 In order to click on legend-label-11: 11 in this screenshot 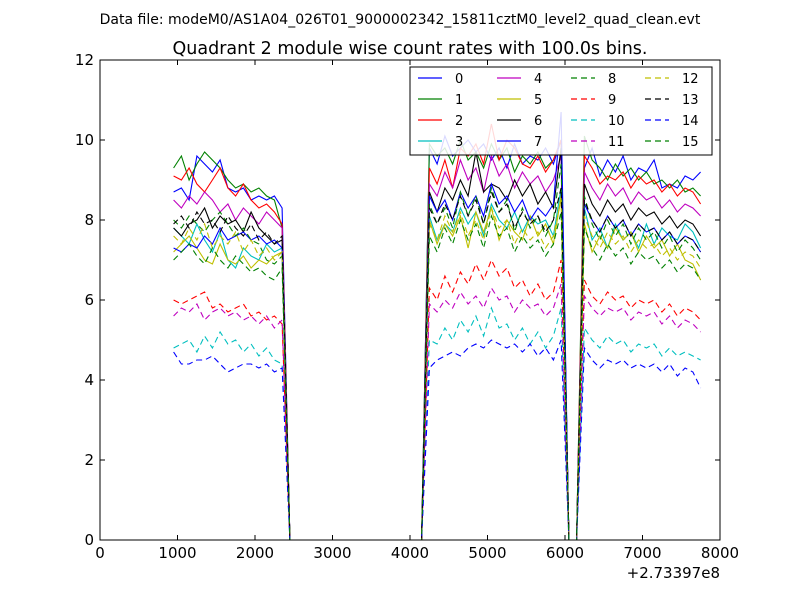, I will do `click(616, 142)`.